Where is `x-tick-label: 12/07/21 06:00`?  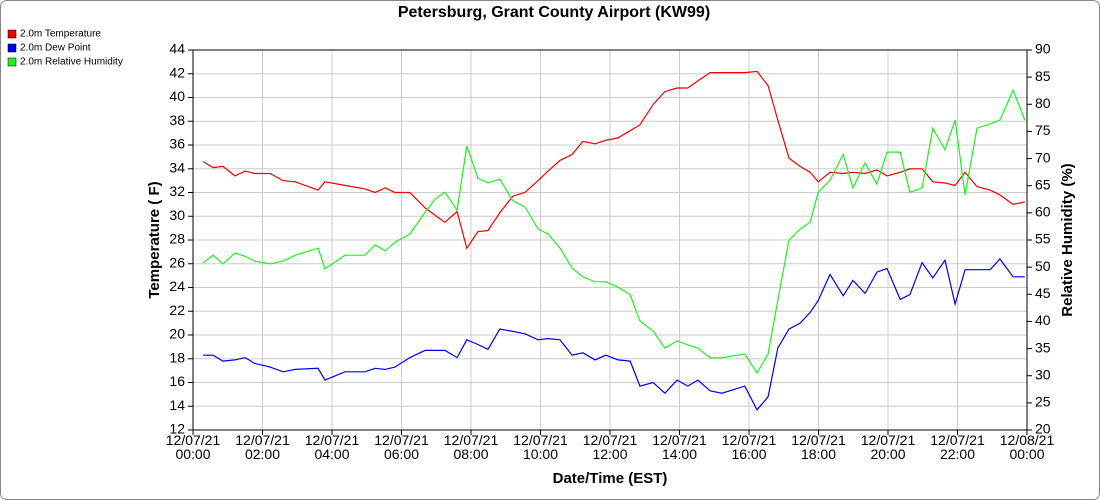
x-tick-label: 12/07/21 06:00 is located at coordinates (401, 447).